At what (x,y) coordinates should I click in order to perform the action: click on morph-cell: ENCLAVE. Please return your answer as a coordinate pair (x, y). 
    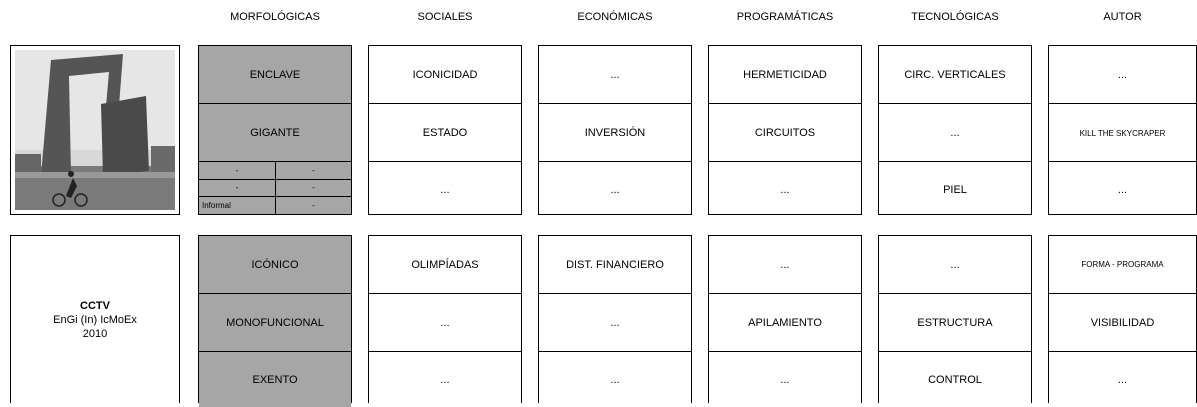
    Looking at the image, I should click on (275, 74).